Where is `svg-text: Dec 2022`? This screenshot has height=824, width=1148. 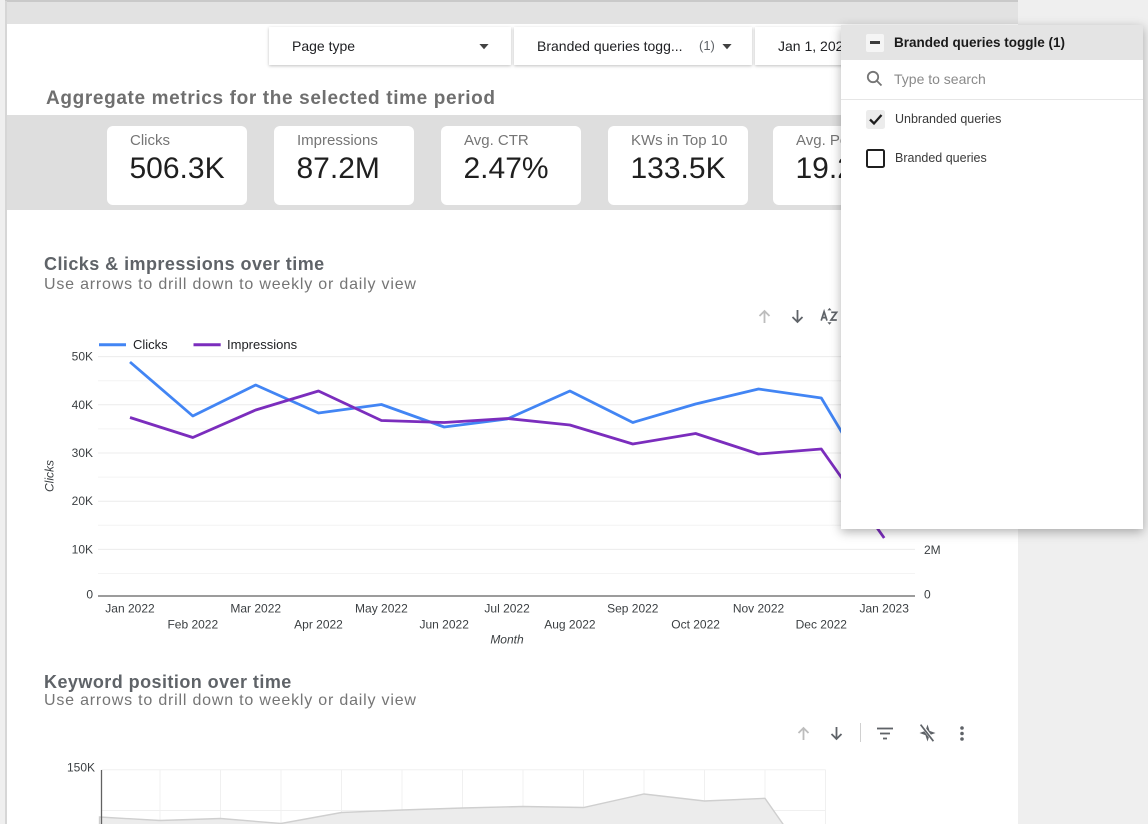 svg-text: Dec 2022 is located at coordinates (822, 625).